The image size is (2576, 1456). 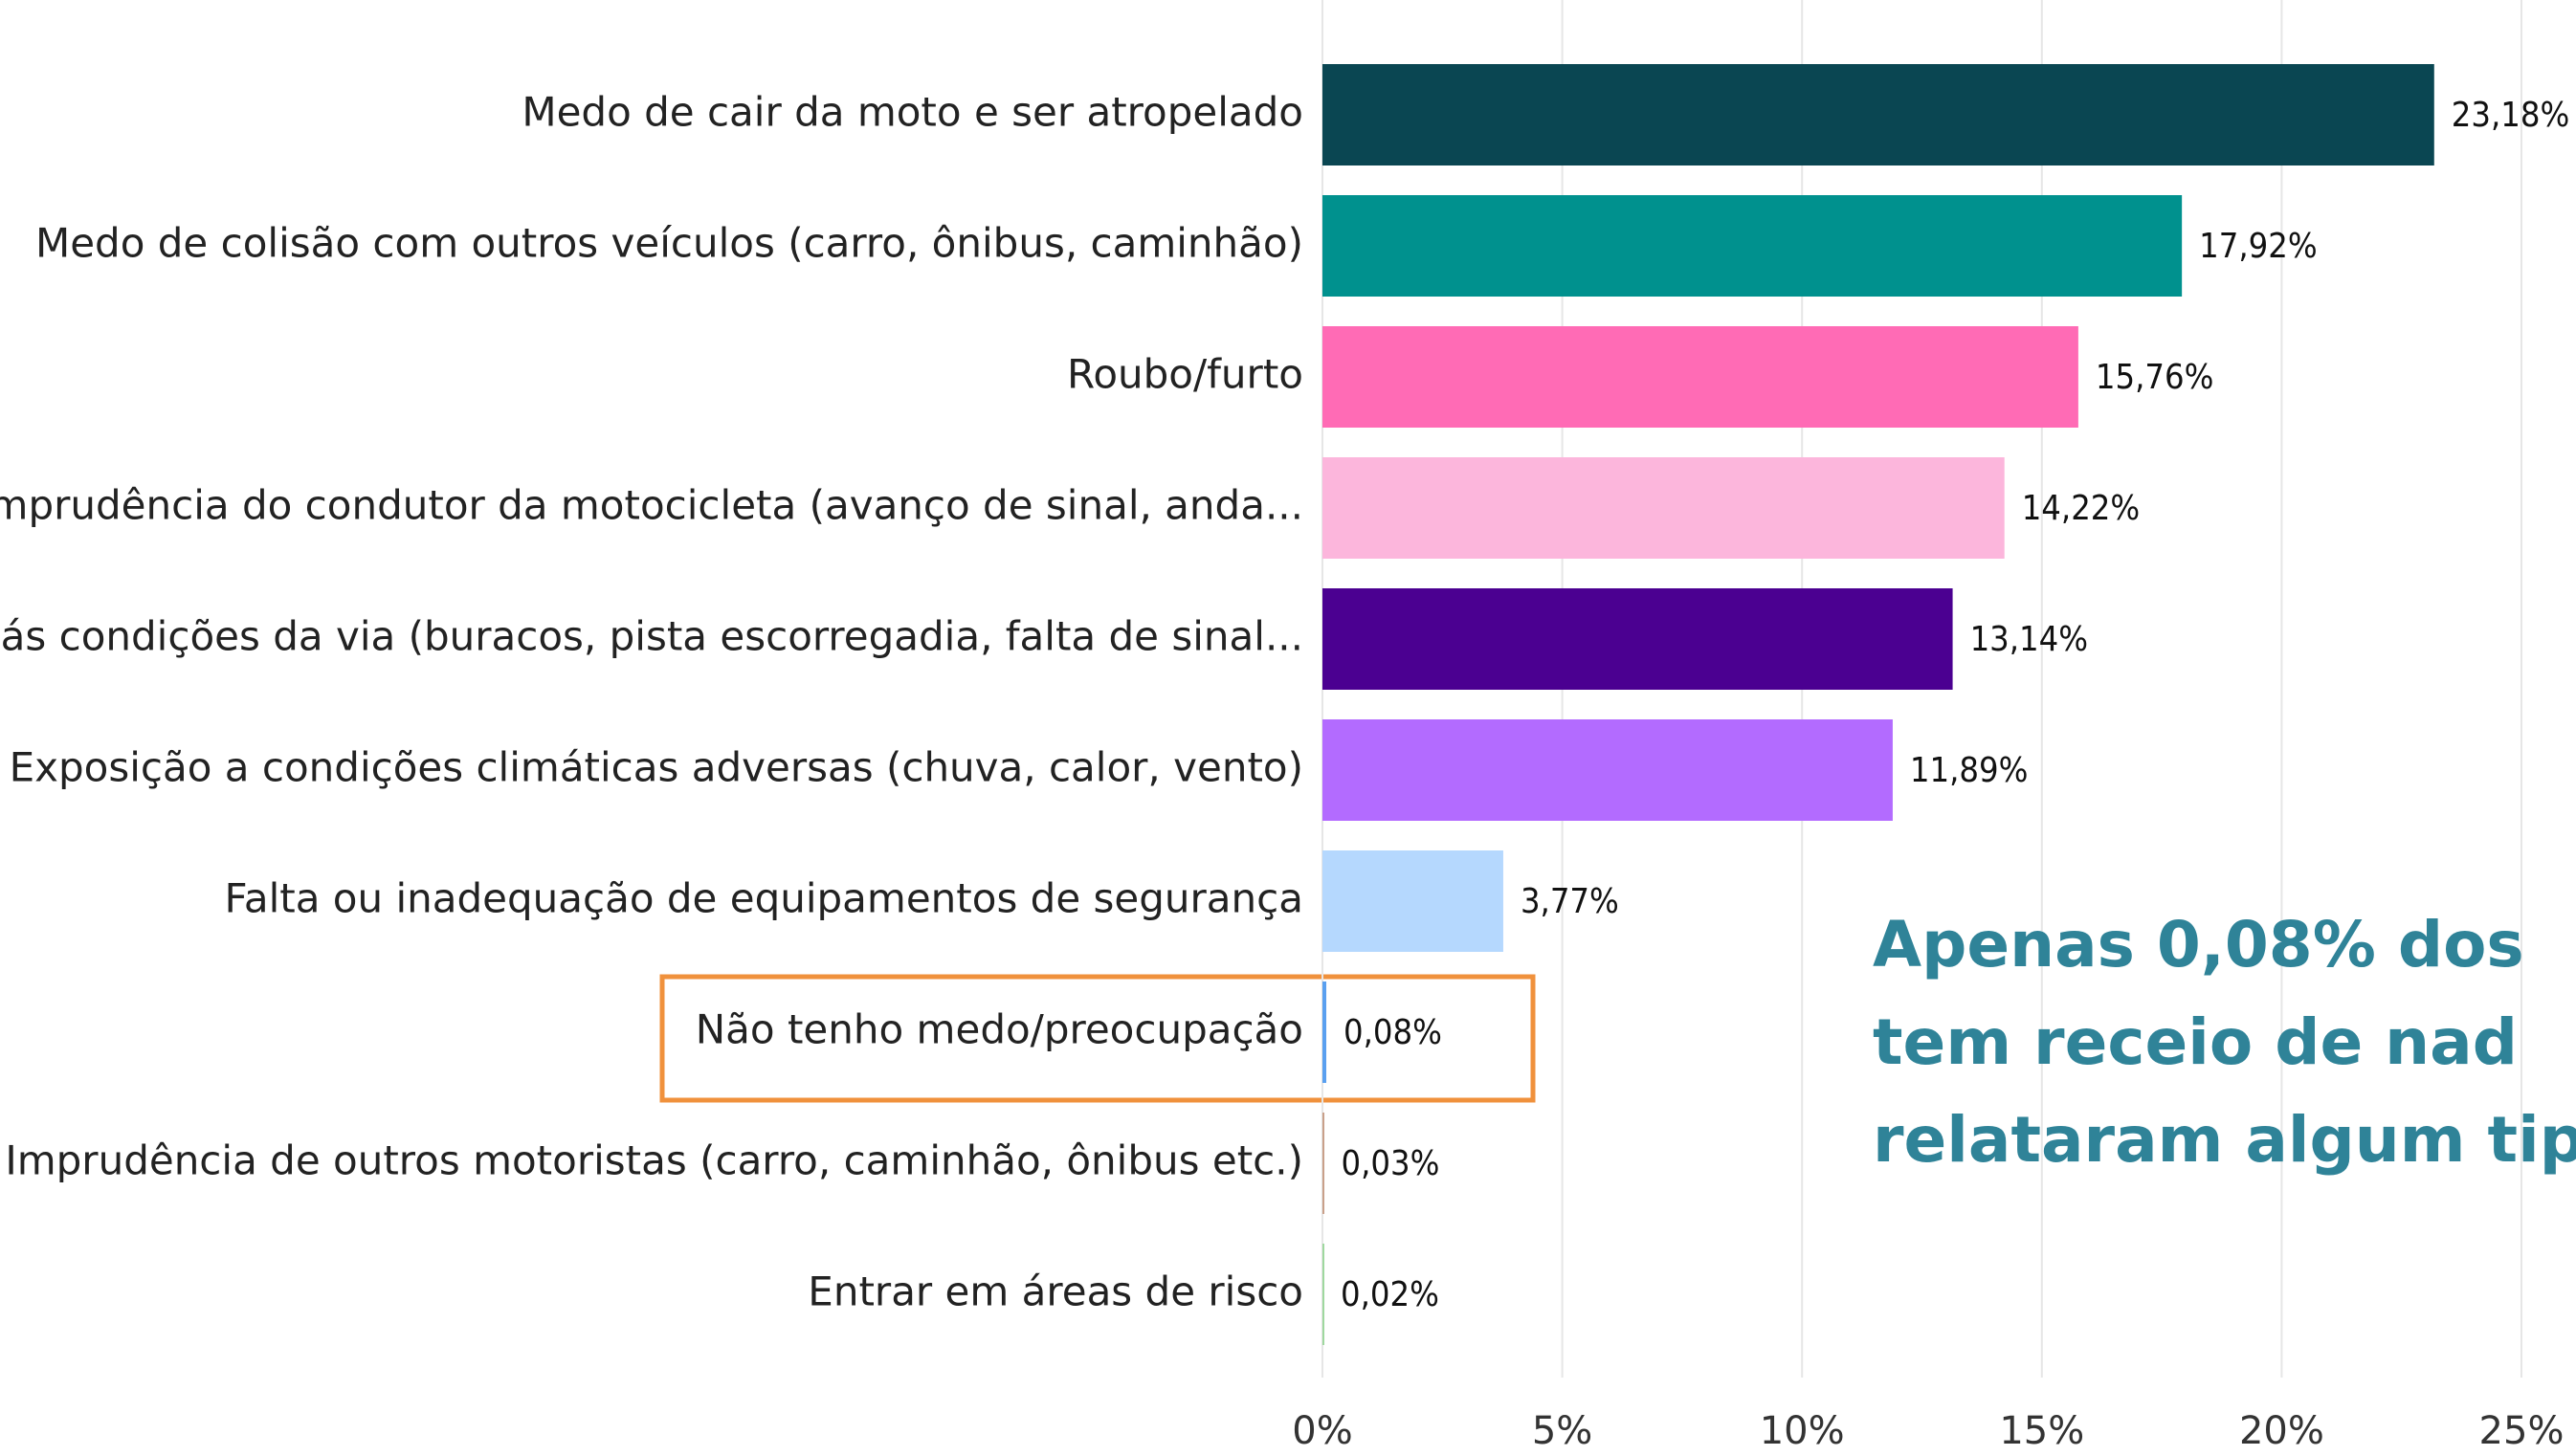 What do you see at coordinates (2281, 1431) in the screenshot?
I see `x-tick-label: 20%` at bounding box center [2281, 1431].